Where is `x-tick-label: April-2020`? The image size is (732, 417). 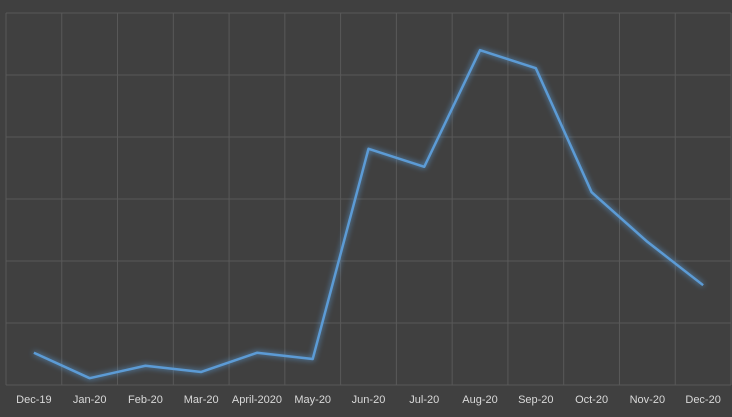 x-tick-label: April-2020 is located at coordinates (257, 400).